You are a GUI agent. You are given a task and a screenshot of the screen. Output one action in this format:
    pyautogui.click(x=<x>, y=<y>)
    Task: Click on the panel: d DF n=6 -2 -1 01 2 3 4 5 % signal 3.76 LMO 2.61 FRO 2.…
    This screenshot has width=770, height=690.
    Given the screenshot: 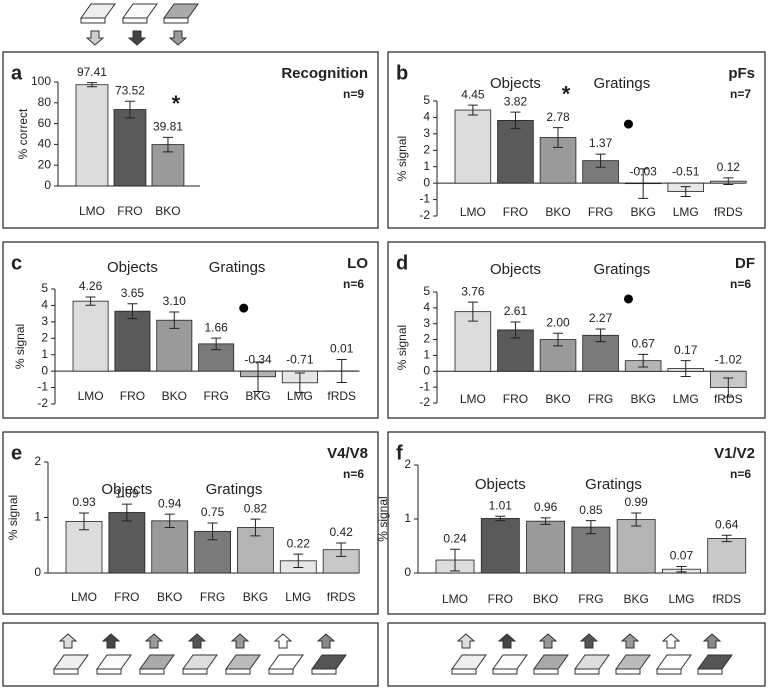 What is the action you would take?
    pyautogui.click(x=576, y=330)
    